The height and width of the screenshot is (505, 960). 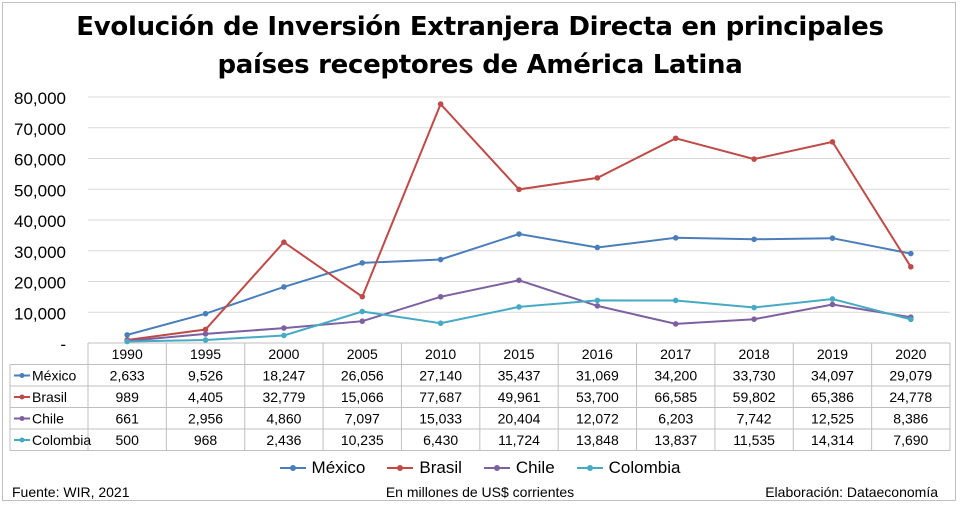 I want to click on table-data-cell: 968, so click(x=206, y=440).